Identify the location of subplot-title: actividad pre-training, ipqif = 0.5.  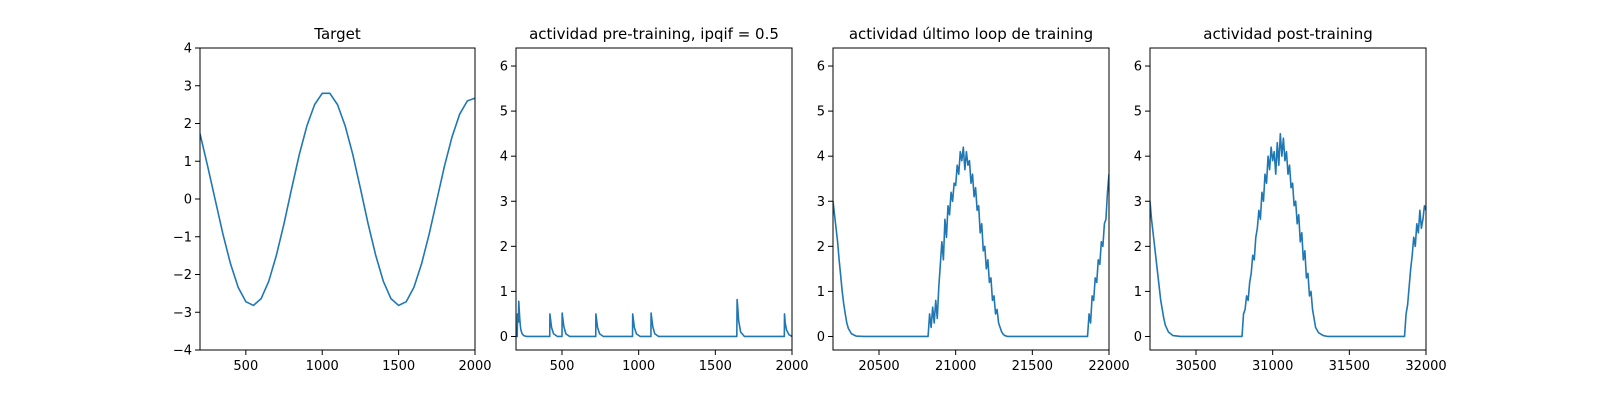
(654, 34).